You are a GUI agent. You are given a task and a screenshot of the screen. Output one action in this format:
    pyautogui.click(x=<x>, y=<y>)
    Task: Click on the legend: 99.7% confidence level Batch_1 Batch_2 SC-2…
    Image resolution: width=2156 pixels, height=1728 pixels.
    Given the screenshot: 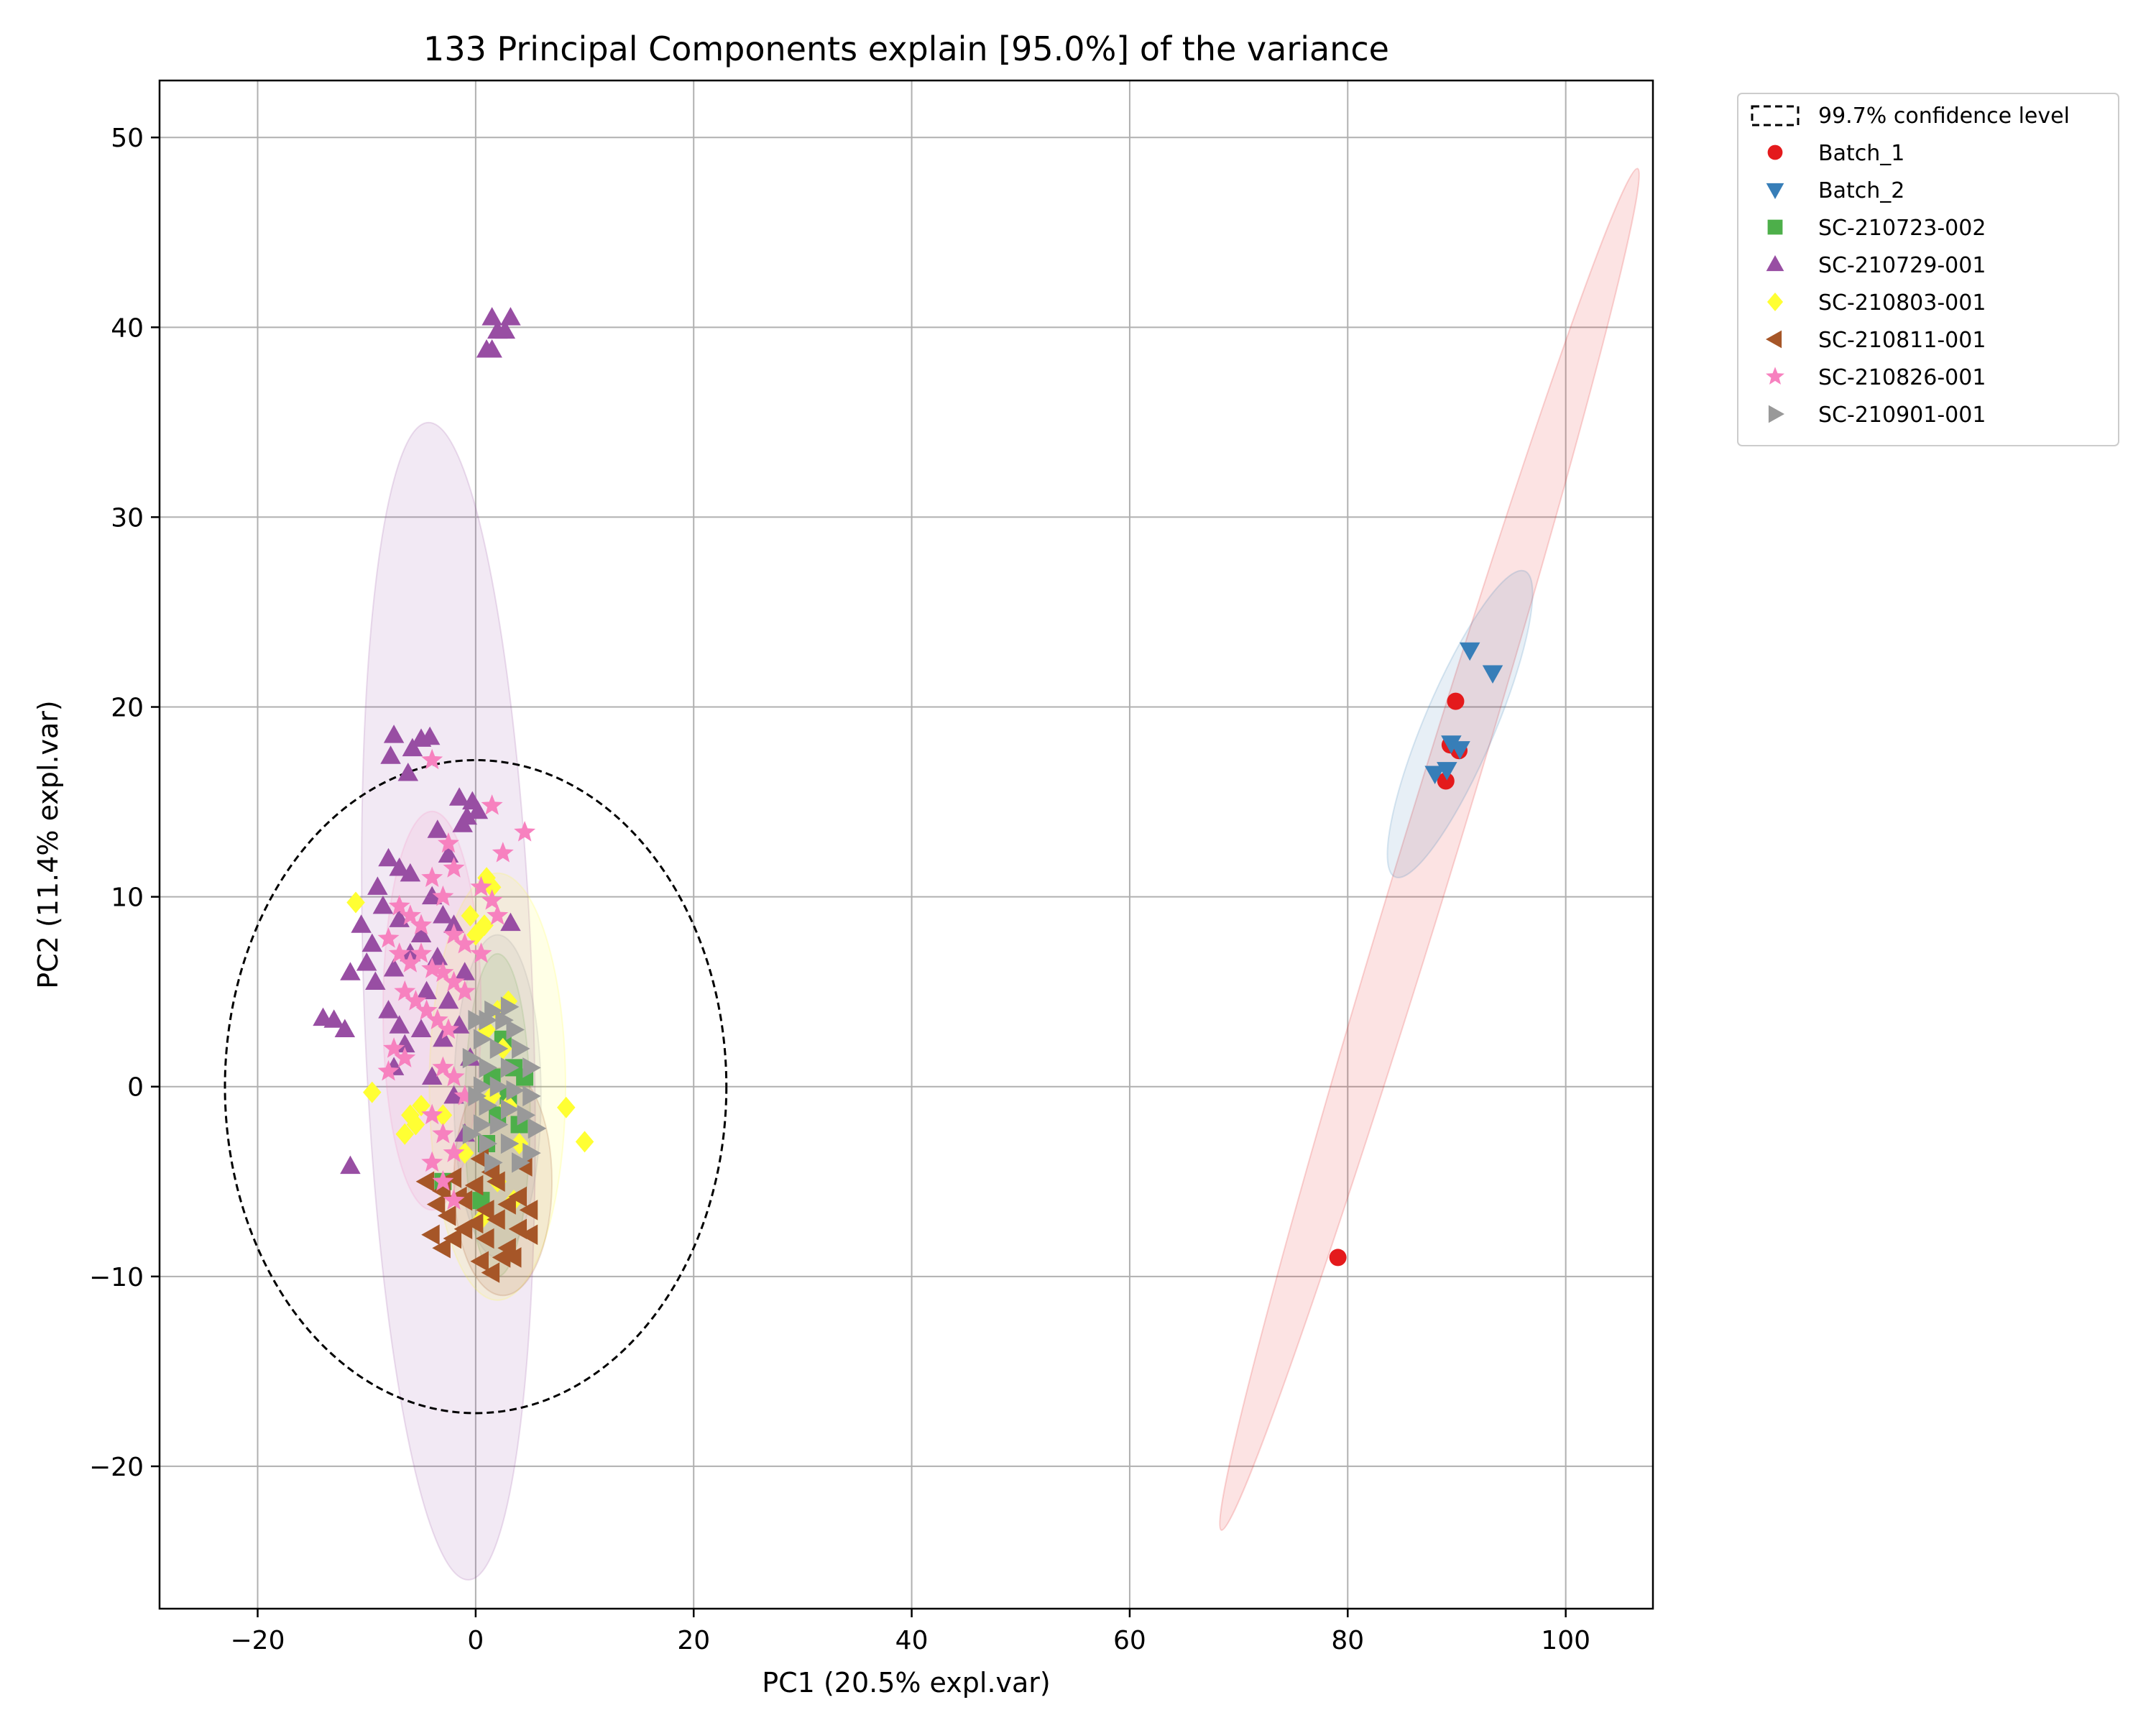 What is the action you would take?
    pyautogui.click(x=1928, y=269)
    